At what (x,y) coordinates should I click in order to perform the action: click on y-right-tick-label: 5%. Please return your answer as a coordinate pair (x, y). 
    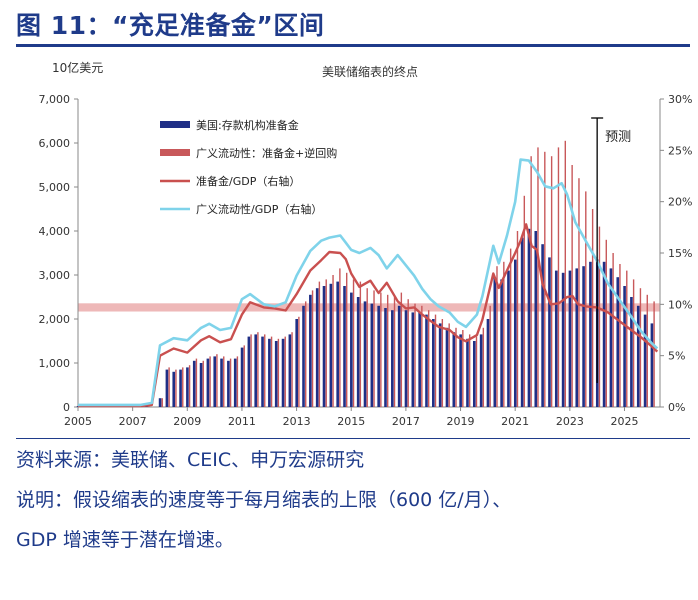
    Looking at the image, I should click on (676, 356).